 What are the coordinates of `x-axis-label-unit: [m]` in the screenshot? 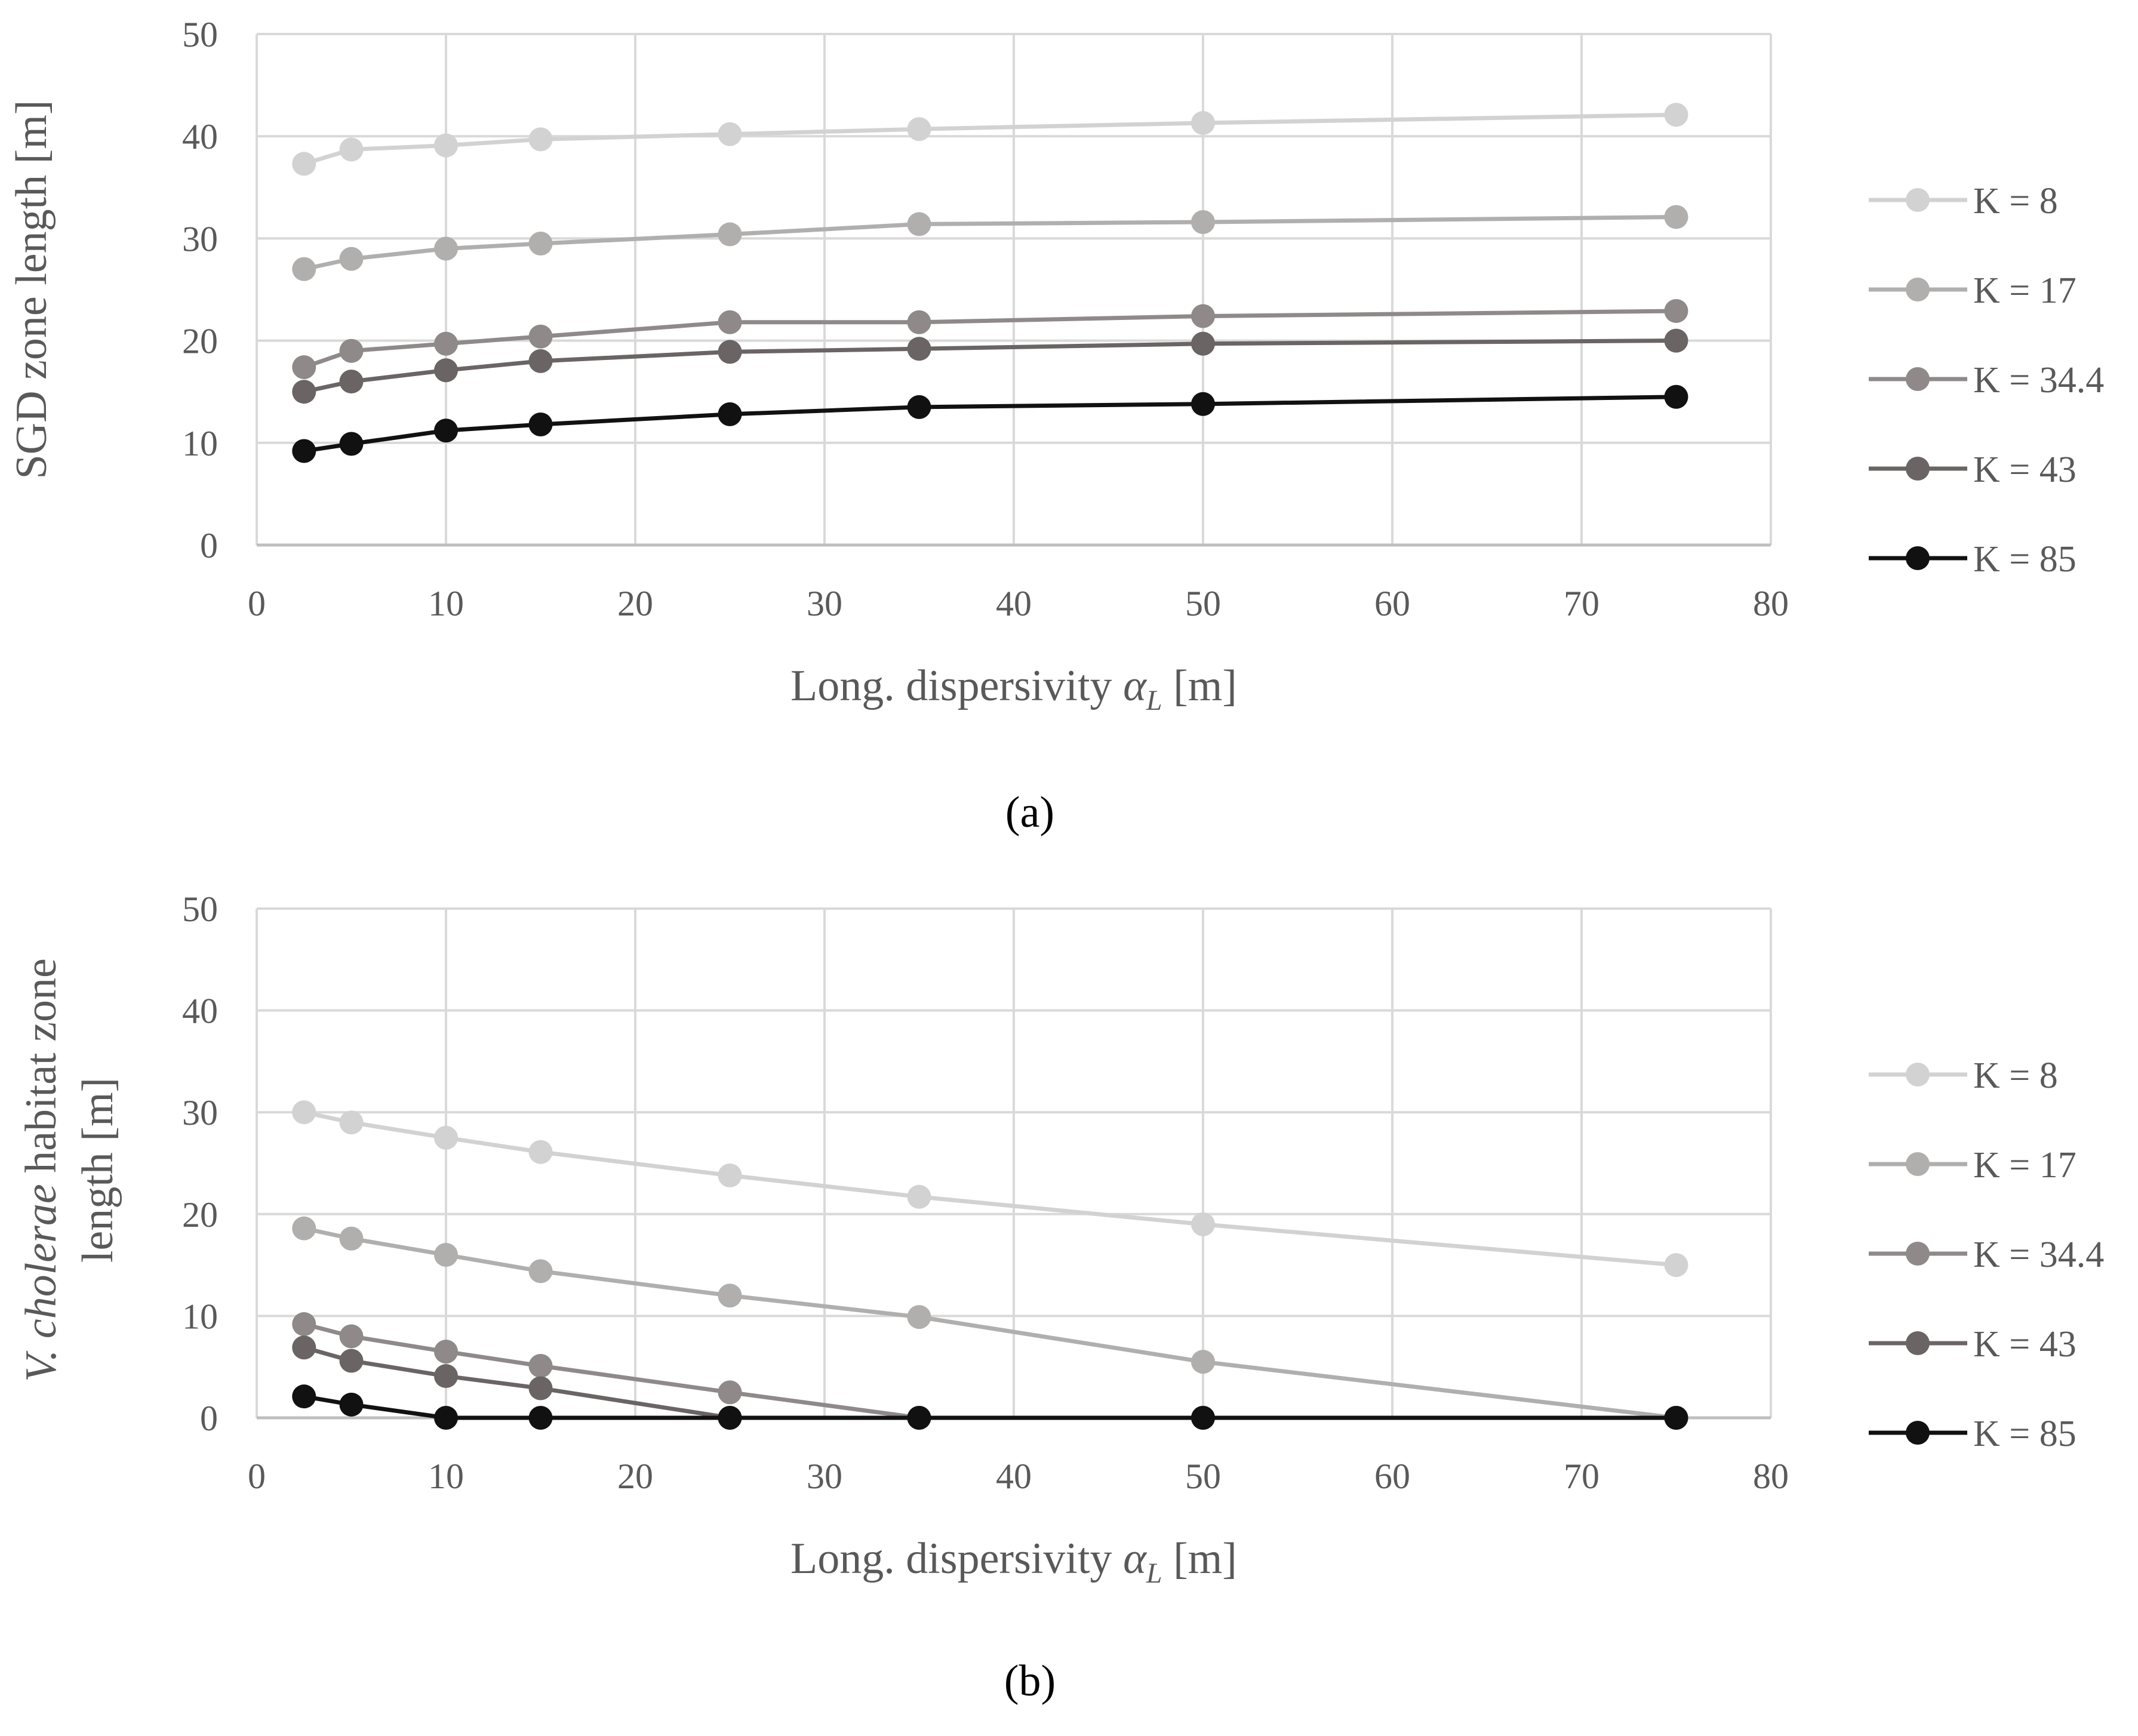 It's located at (1200, 1558).